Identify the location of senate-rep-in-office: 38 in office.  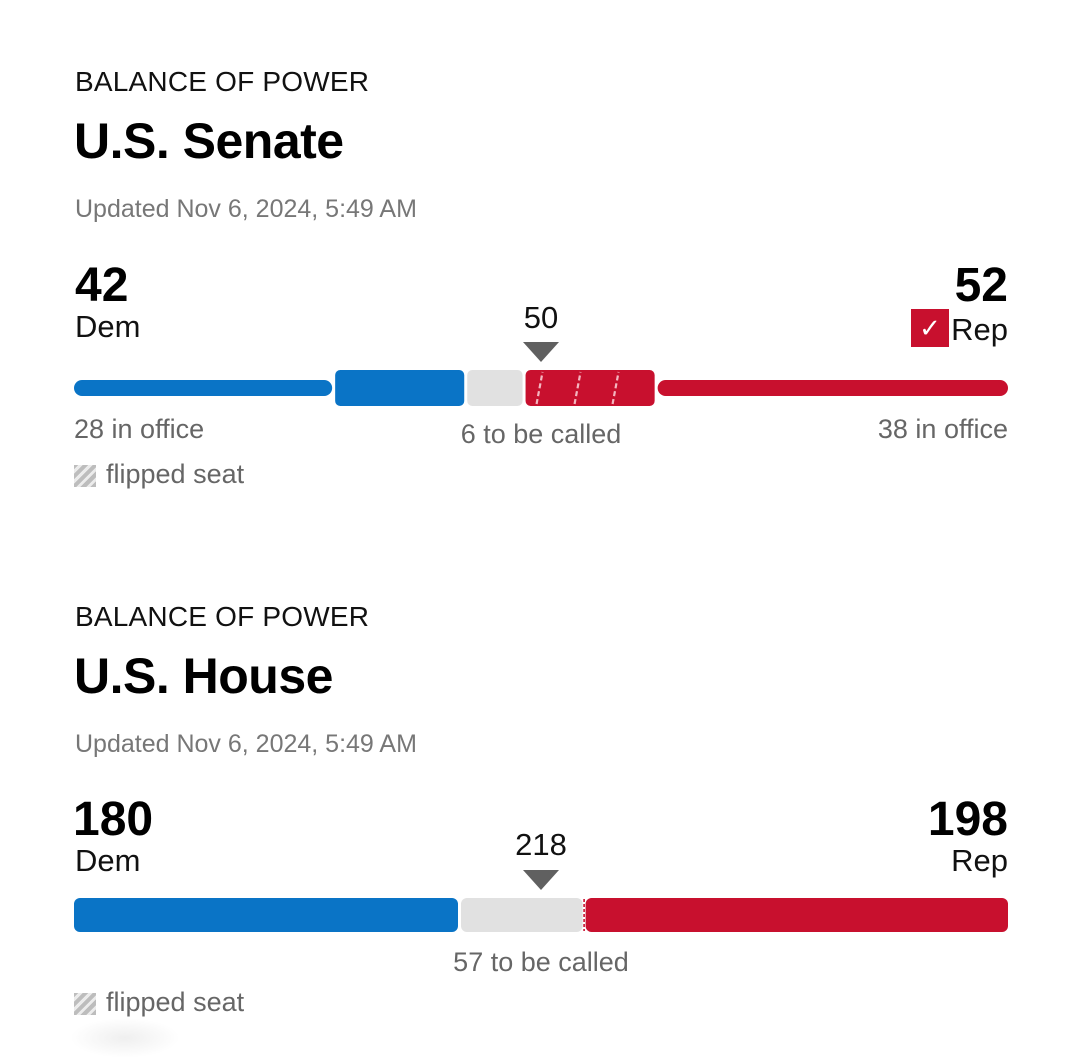
(942, 429).